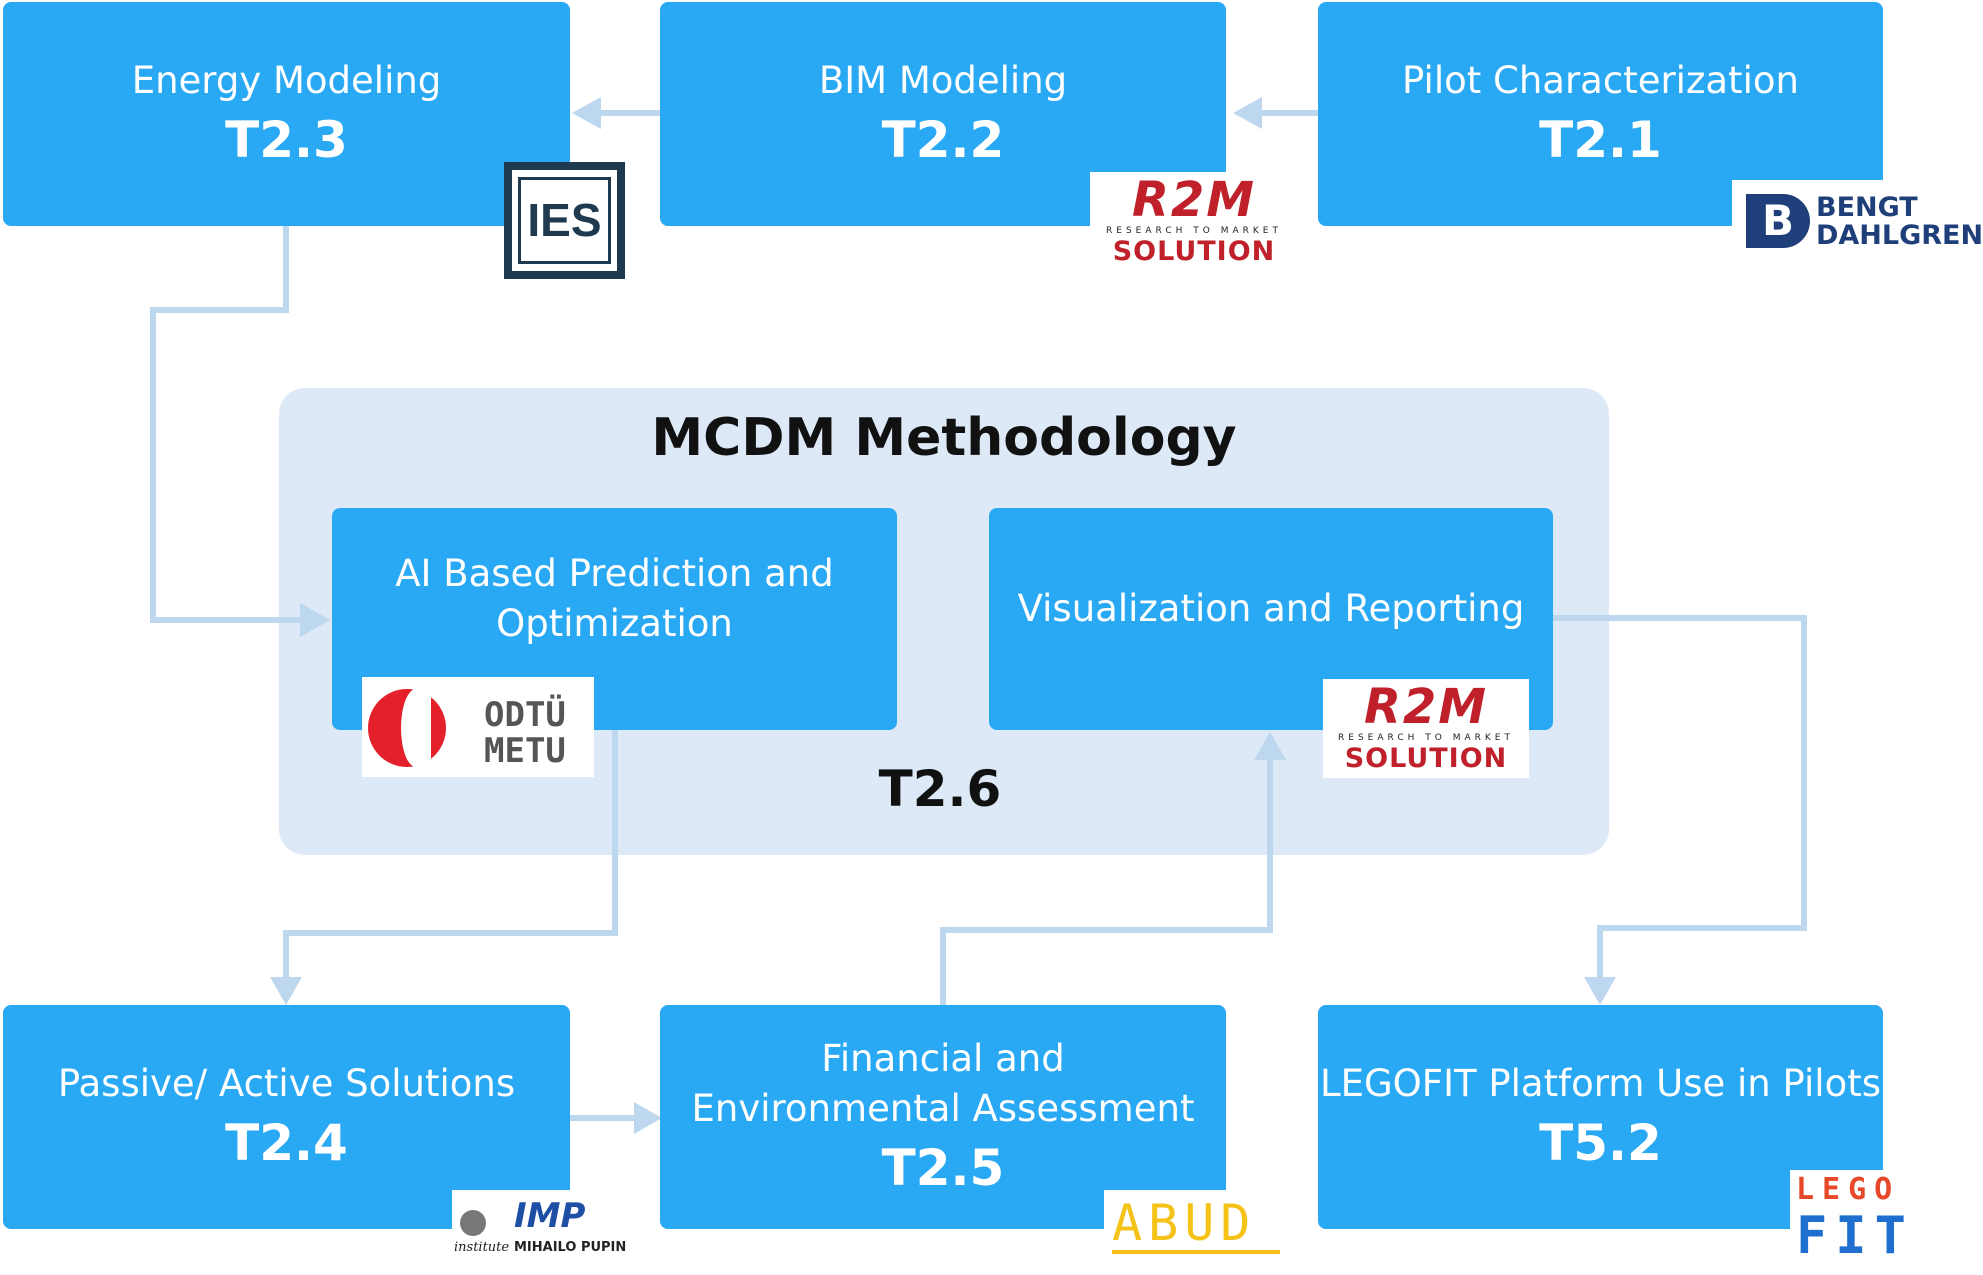  What do you see at coordinates (550, 1216) in the screenshot?
I see `imp-main: IMP` at bounding box center [550, 1216].